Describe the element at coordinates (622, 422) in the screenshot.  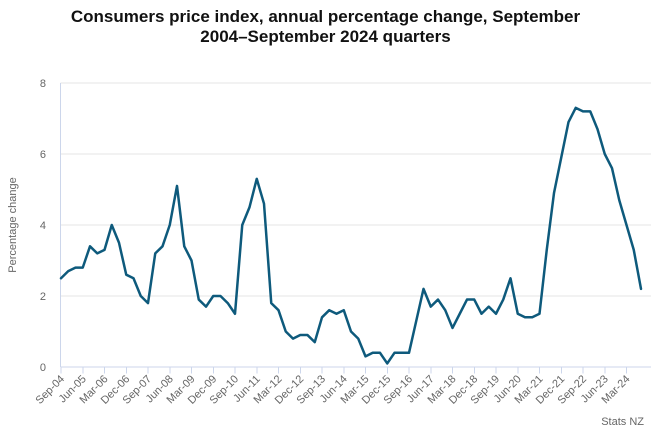
I see `source-credit: Stats NZ` at that location.